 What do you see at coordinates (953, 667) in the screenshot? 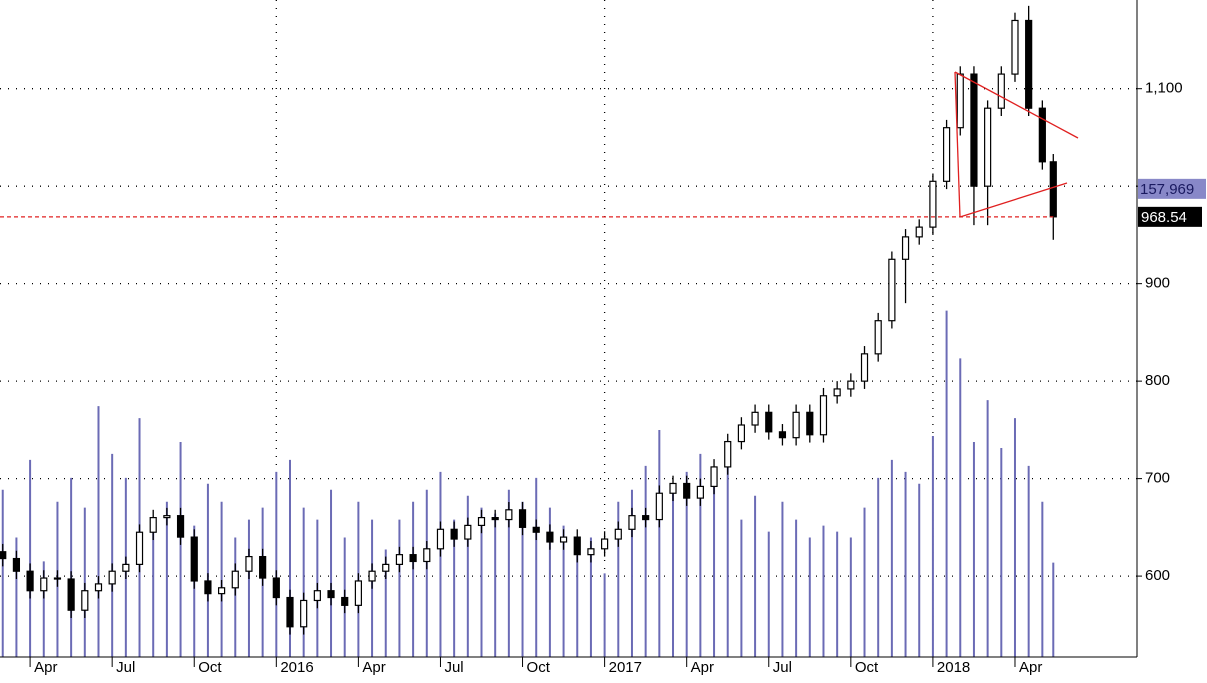
I see `x-tick-label: 2018` at bounding box center [953, 667].